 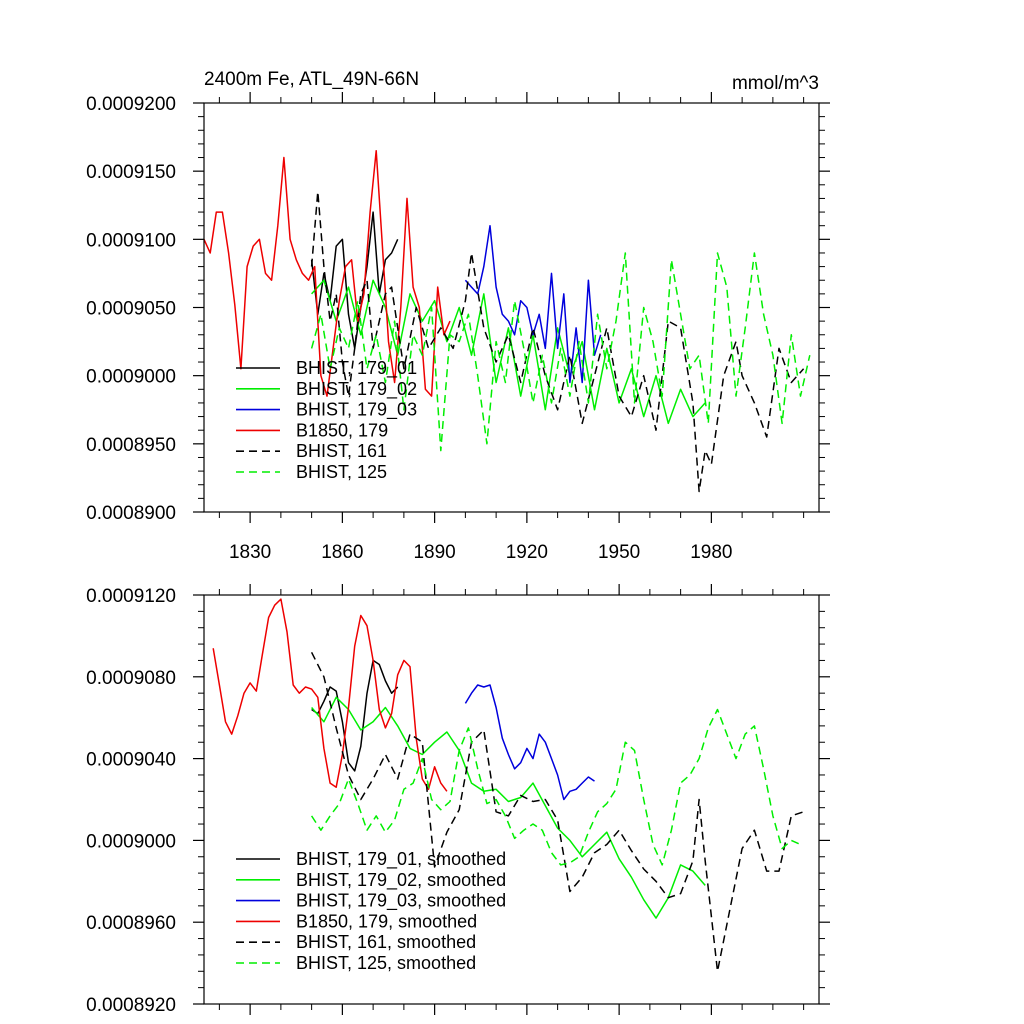 I want to click on y-tick-label: 0.0008920, so click(x=131, y=1005).